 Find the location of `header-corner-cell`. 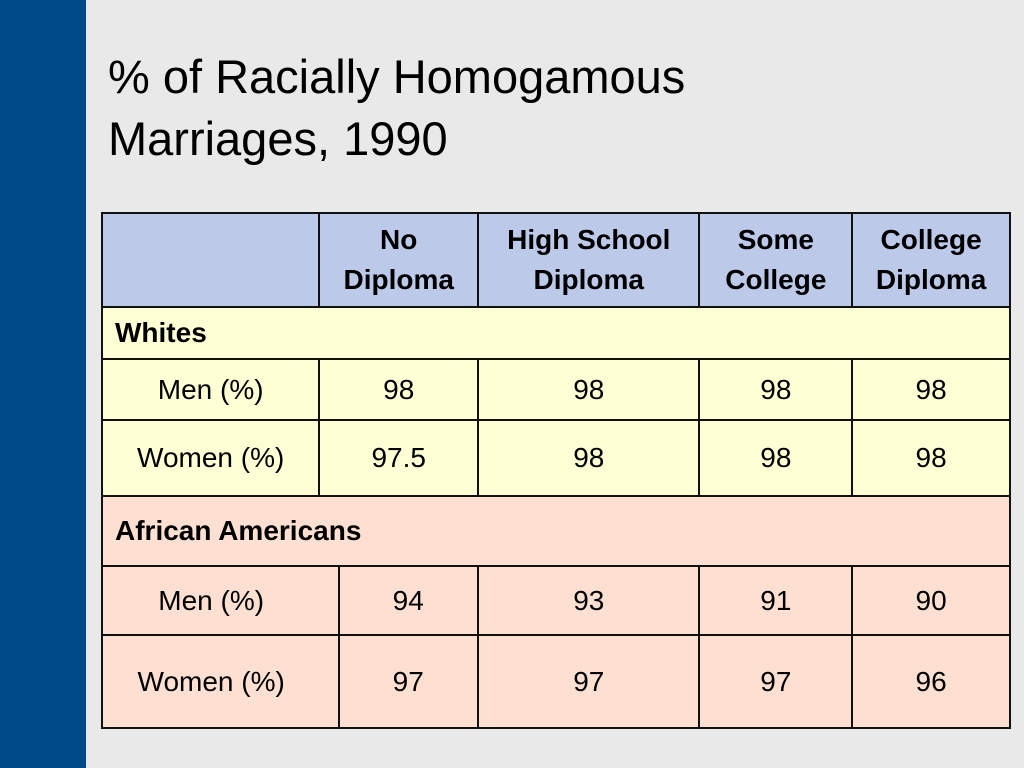

header-corner-cell is located at coordinates (210, 260).